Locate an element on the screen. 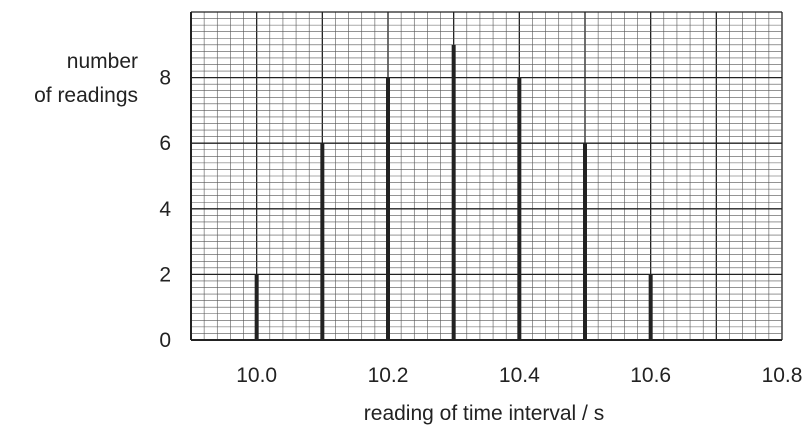 This screenshot has height=432, width=808. y-tick-labels: 0 2 4 6 8 is located at coordinates (165, 209).